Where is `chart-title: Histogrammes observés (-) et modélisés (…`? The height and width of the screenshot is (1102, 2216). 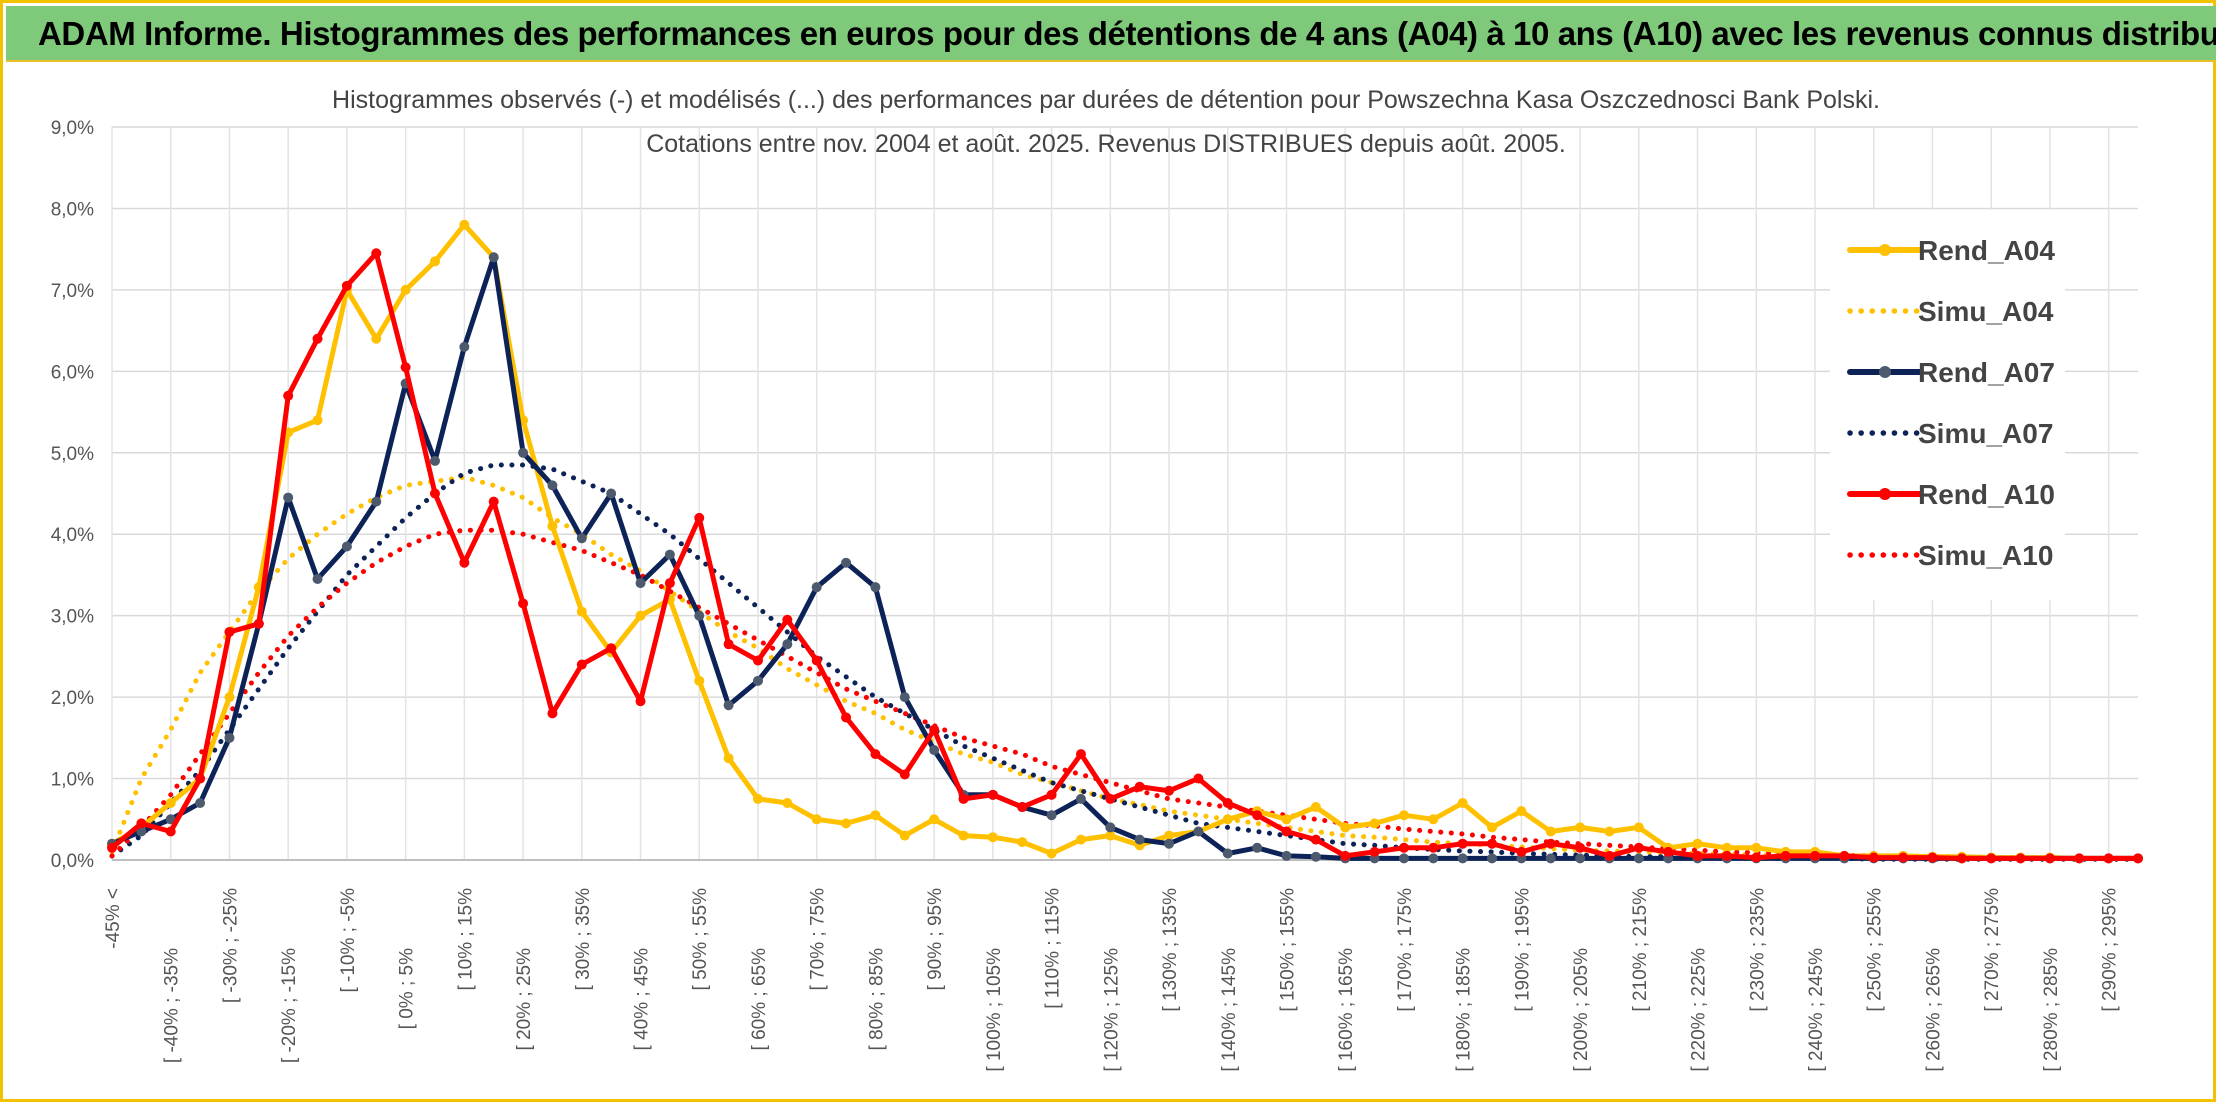 chart-title: Histogrammes observés (-) et modélisés (… is located at coordinates (1106, 100).